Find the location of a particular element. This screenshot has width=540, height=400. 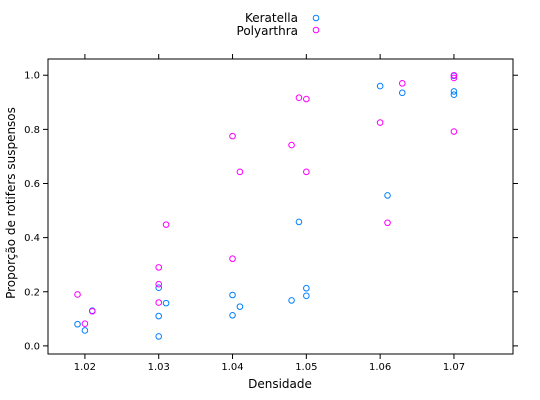

y-tick-label: 1.0 is located at coordinates (32, 76).